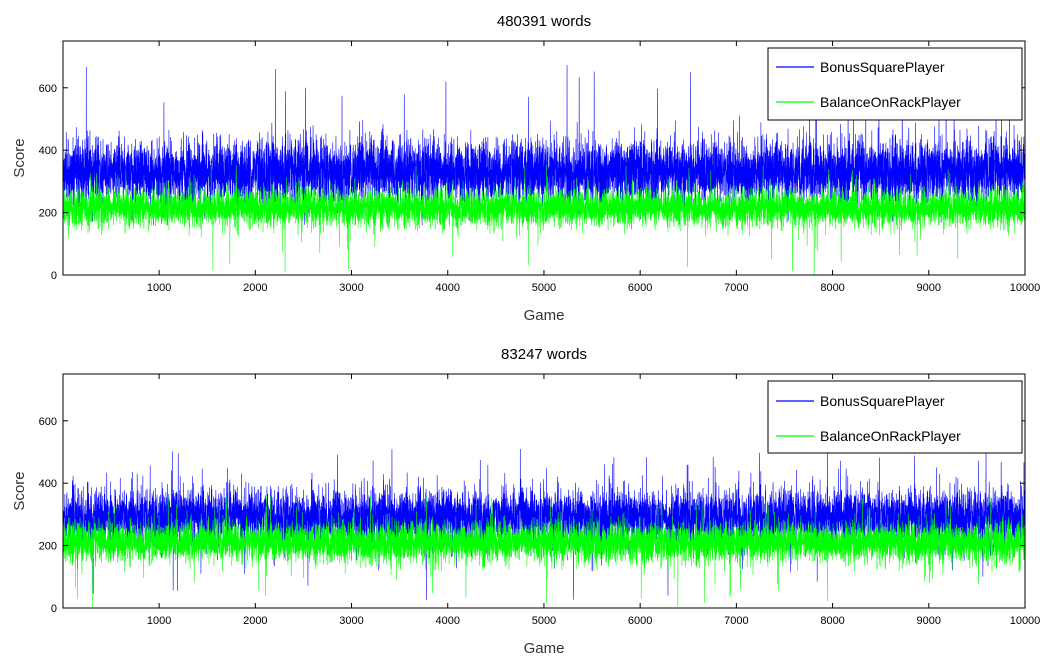 This screenshot has width=1047, height=659. I want to click on chart-top-legend-label-bonus: BonusSquarePlayer, so click(882, 67).